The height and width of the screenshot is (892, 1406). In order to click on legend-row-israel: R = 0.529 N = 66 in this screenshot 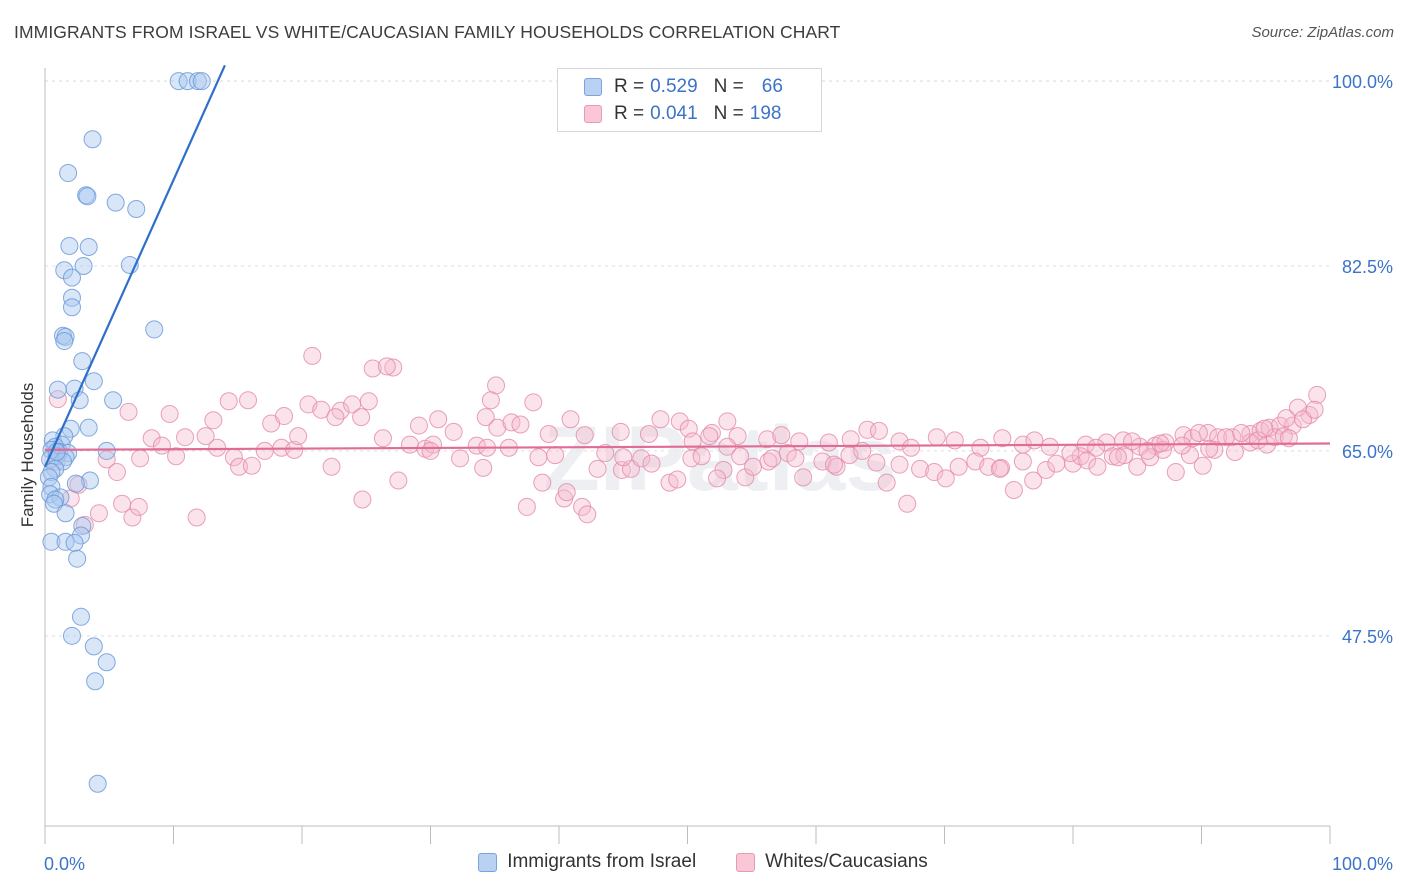, I will do `click(691, 87)`.